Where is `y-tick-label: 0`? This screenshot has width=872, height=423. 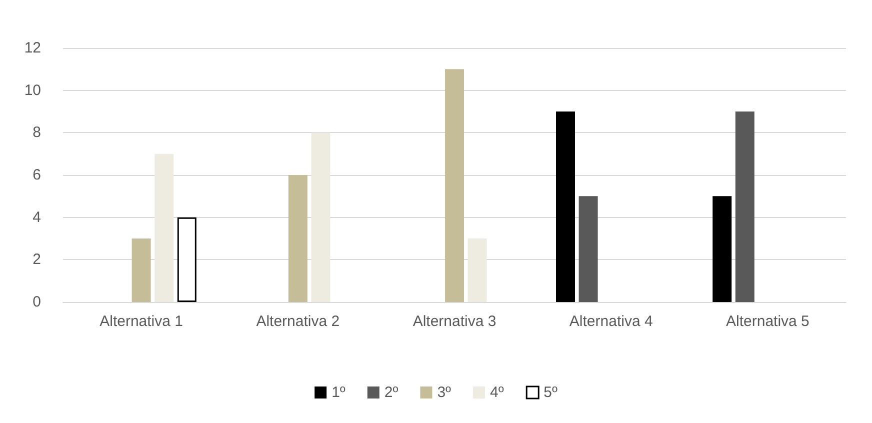 y-tick-label: 0 is located at coordinates (36, 302).